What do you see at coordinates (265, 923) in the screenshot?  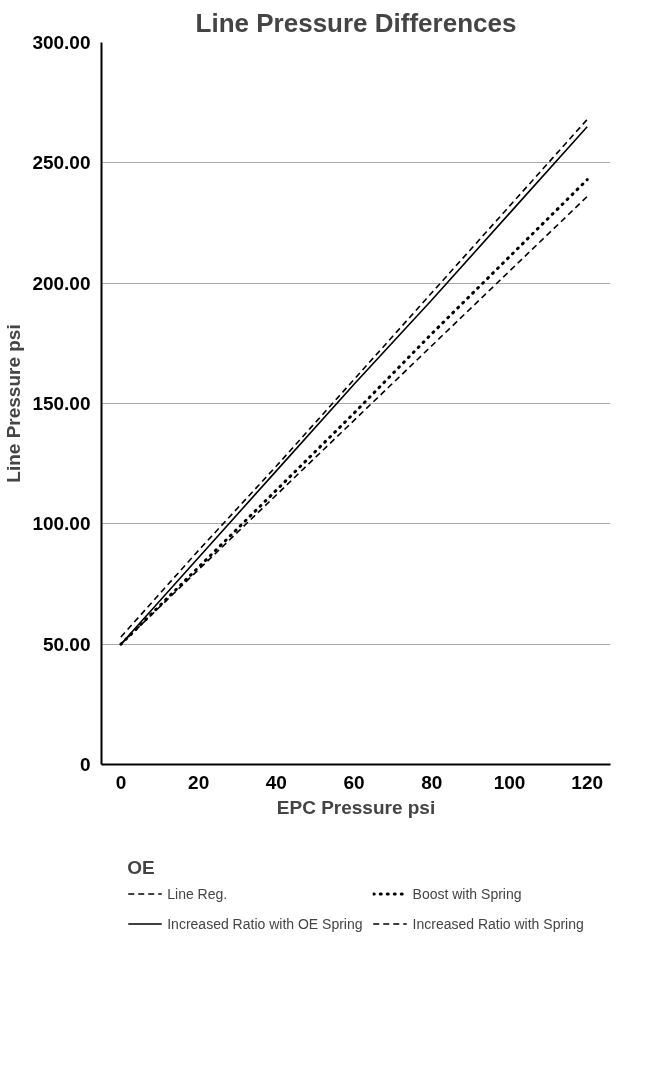 I see `legend-label: Increased Ratio with OE Spring` at bounding box center [265, 923].